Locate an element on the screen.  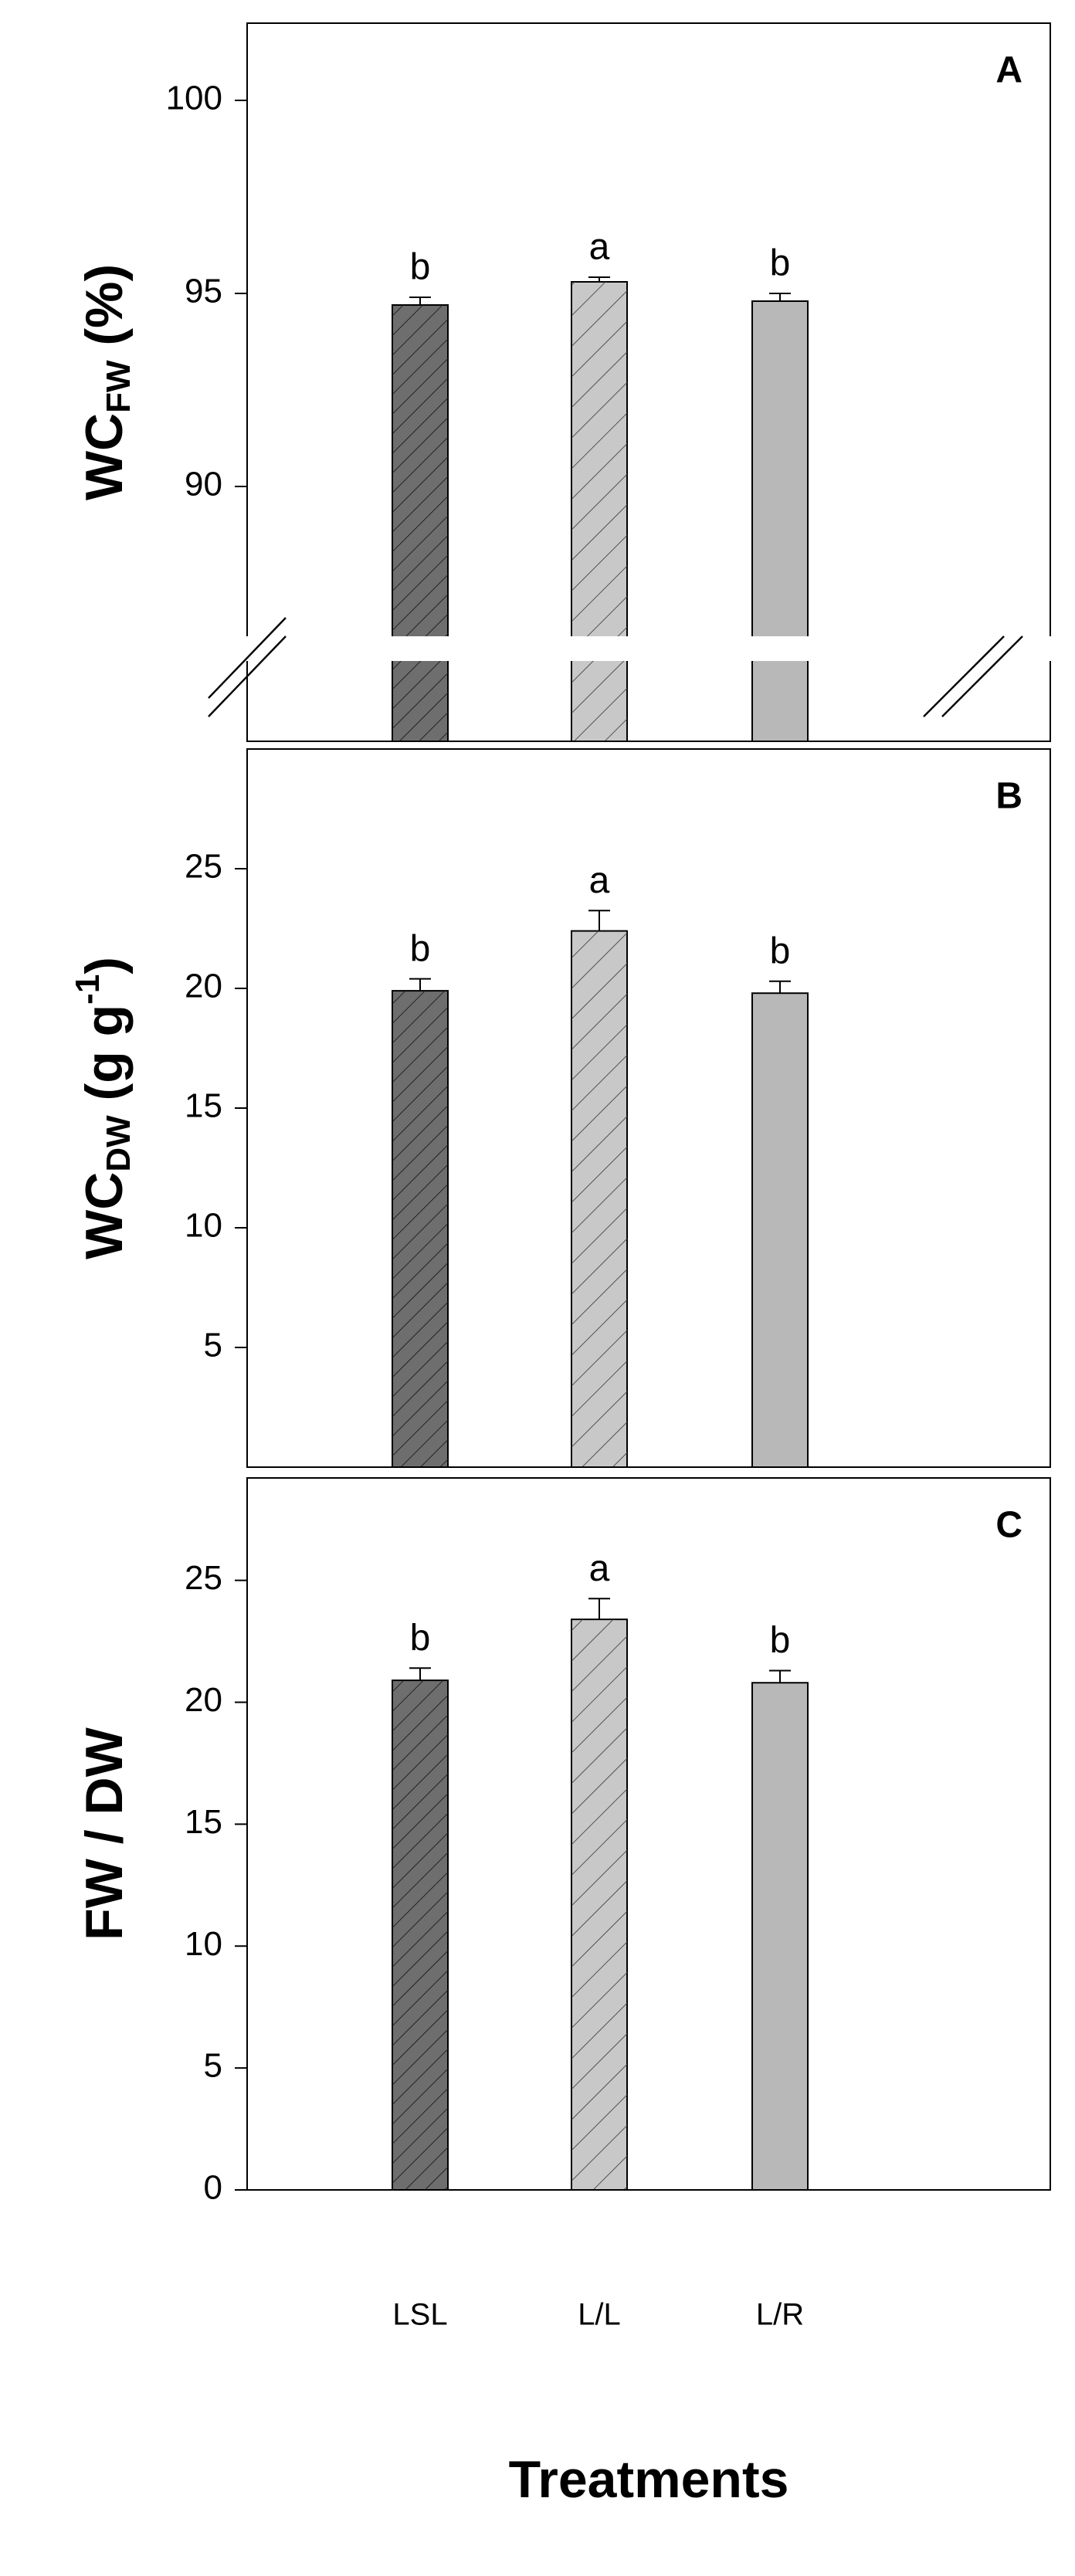
y-axis-label: WCFW (%) is located at coordinates (106, 382).